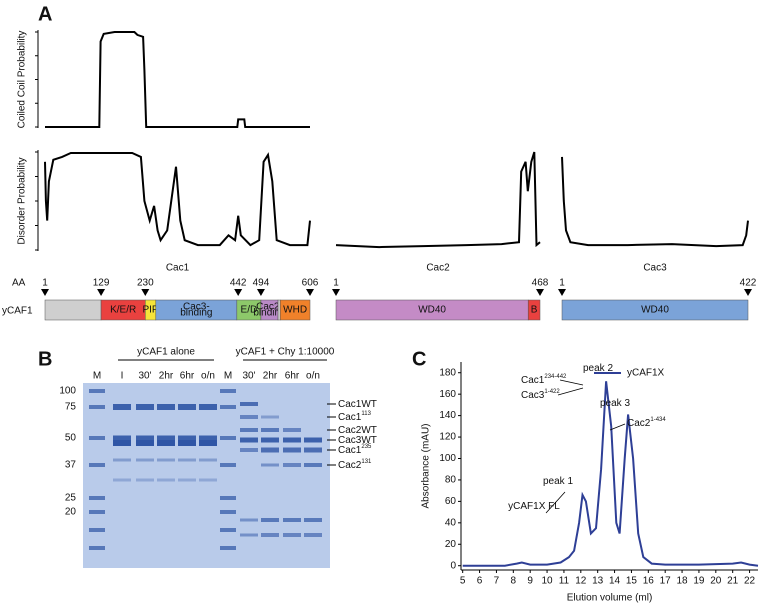 Image resolution: width=759 pixels, height=609 pixels. Describe the element at coordinates (295, 310) in the screenshot. I see `domain-label: WHD` at that location.